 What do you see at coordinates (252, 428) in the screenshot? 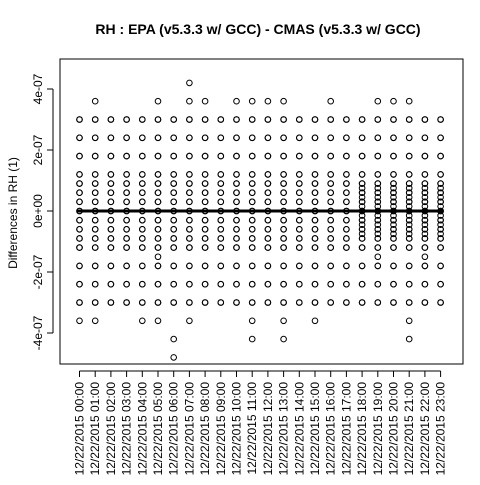
I see `x-tick-label: 12/22/2015 11:00` at bounding box center [252, 428].